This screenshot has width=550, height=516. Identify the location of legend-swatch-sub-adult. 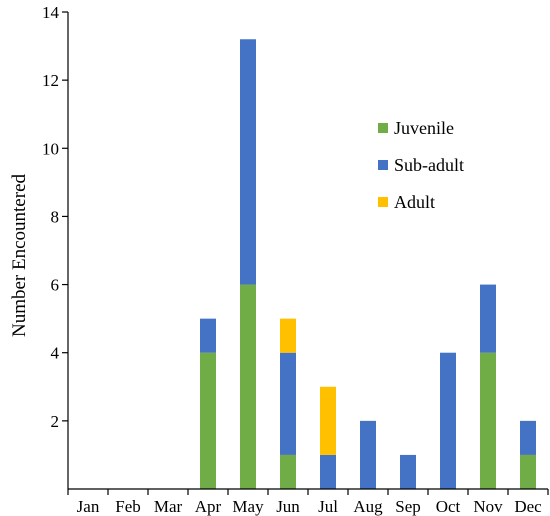
(383, 165).